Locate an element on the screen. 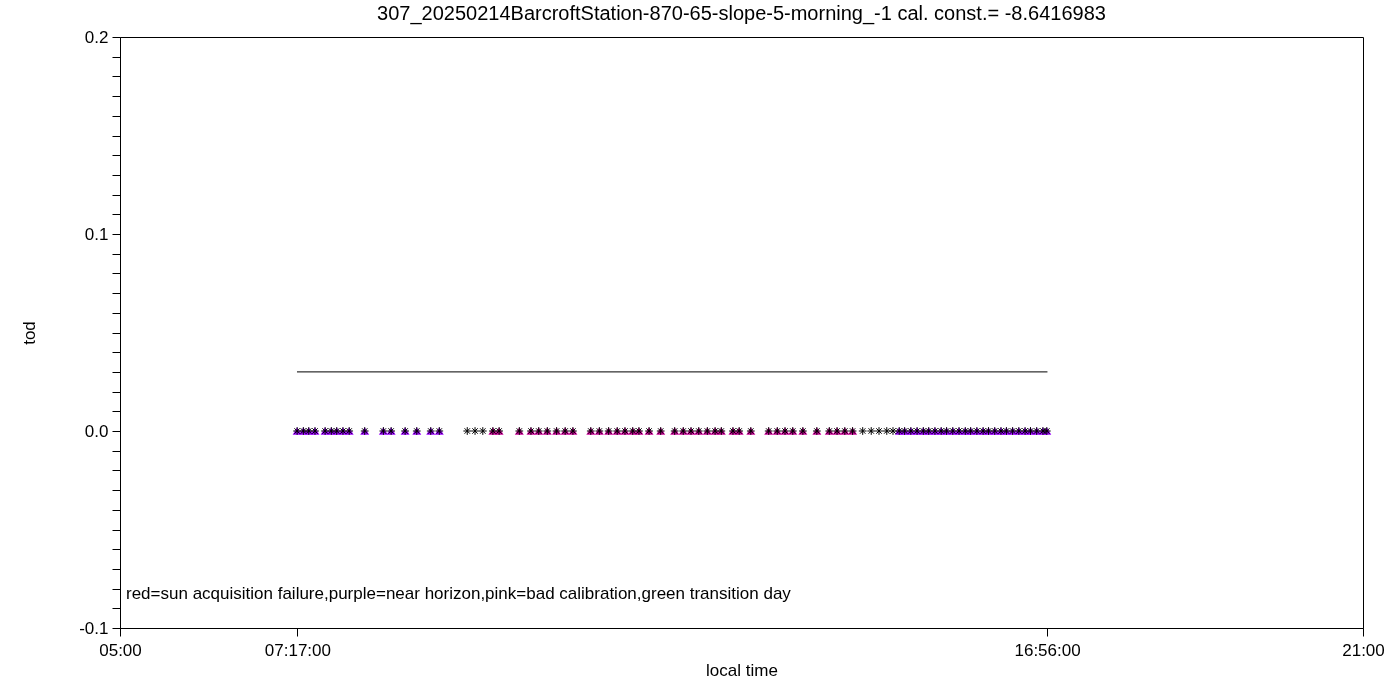 The width and height of the screenshot is (1400, 700). x-tick-label: 07:17:00 is located at coordinates (297, 650).